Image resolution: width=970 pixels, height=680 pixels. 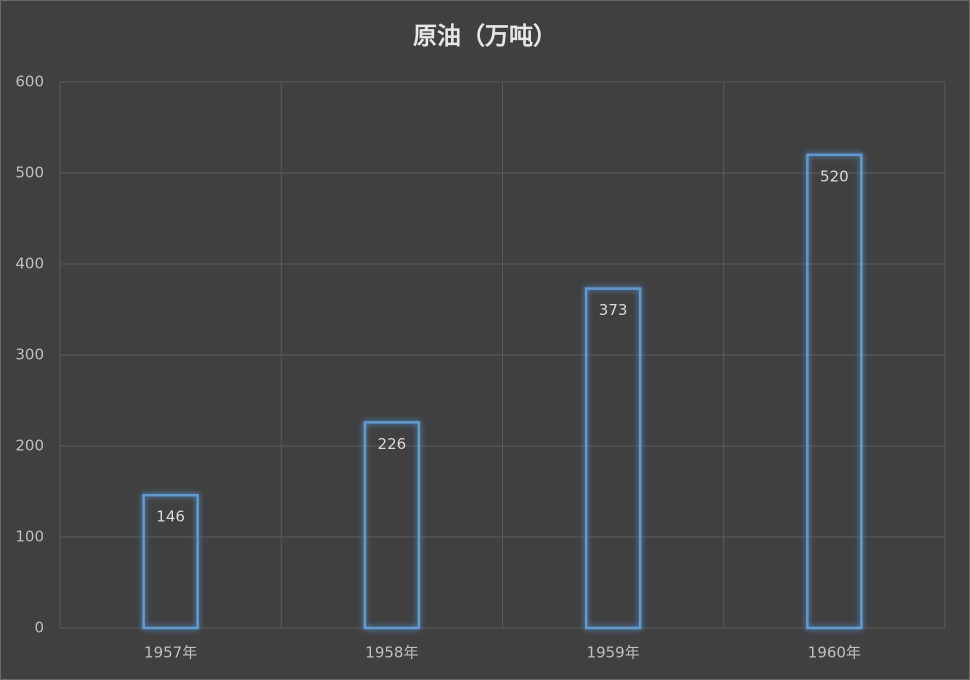 I want to click on data-label: 146, so click(x=170, y=517).